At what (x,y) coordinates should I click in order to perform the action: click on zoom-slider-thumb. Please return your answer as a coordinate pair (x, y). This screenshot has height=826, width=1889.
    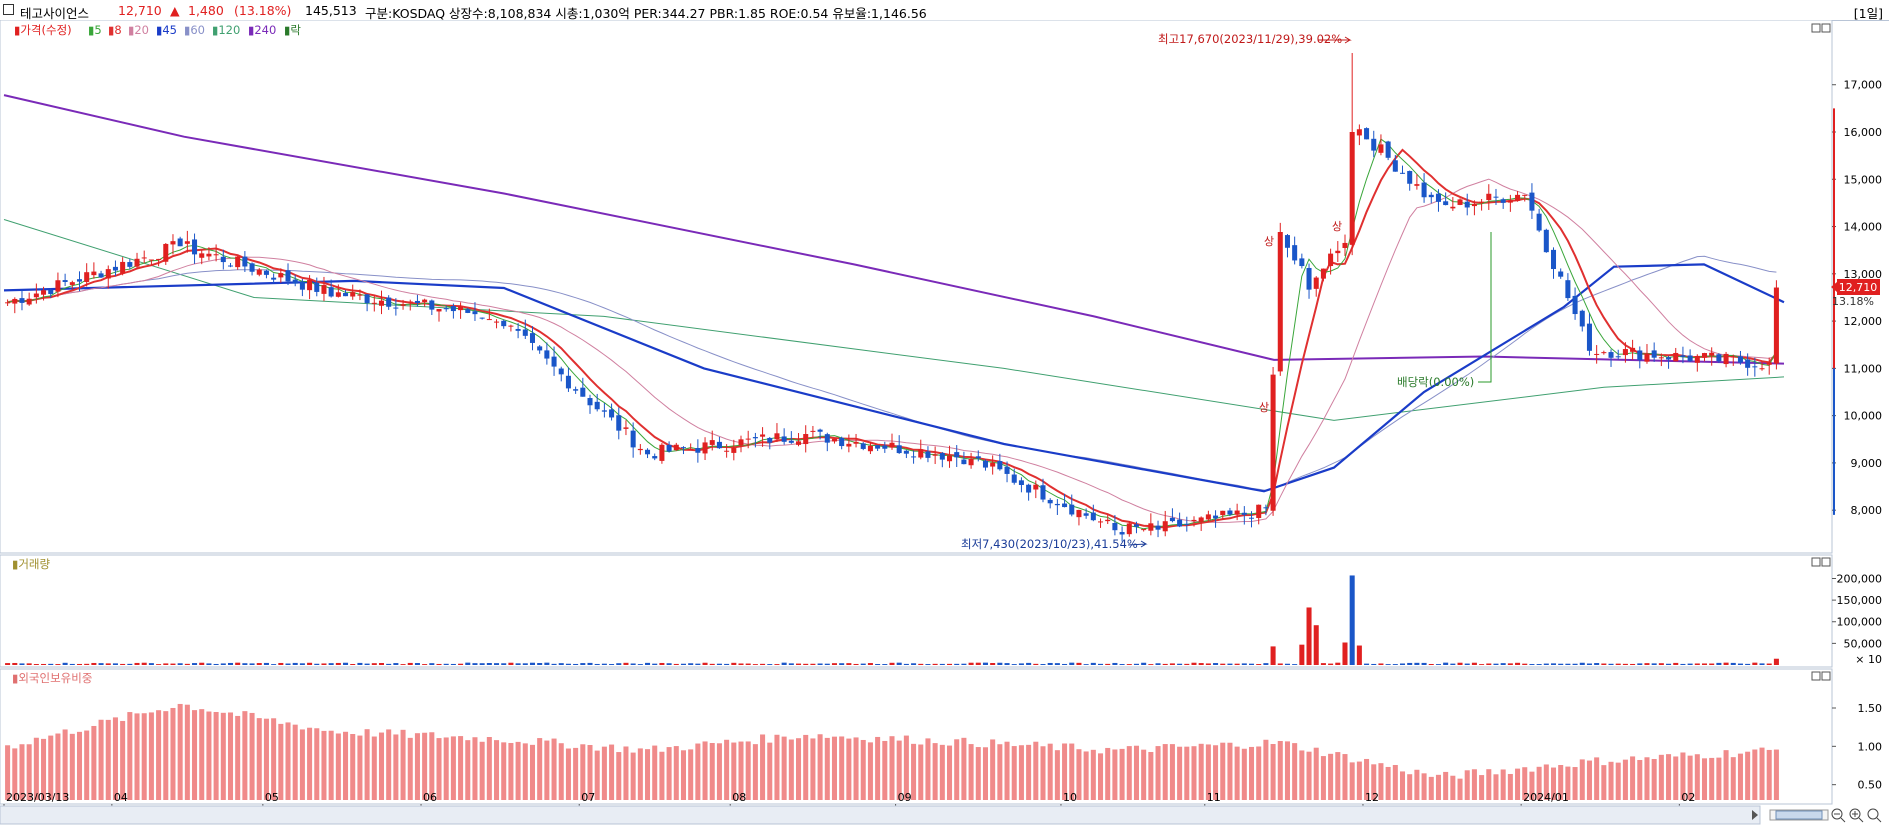
    Looking at the image, I should click on (1799, 815).